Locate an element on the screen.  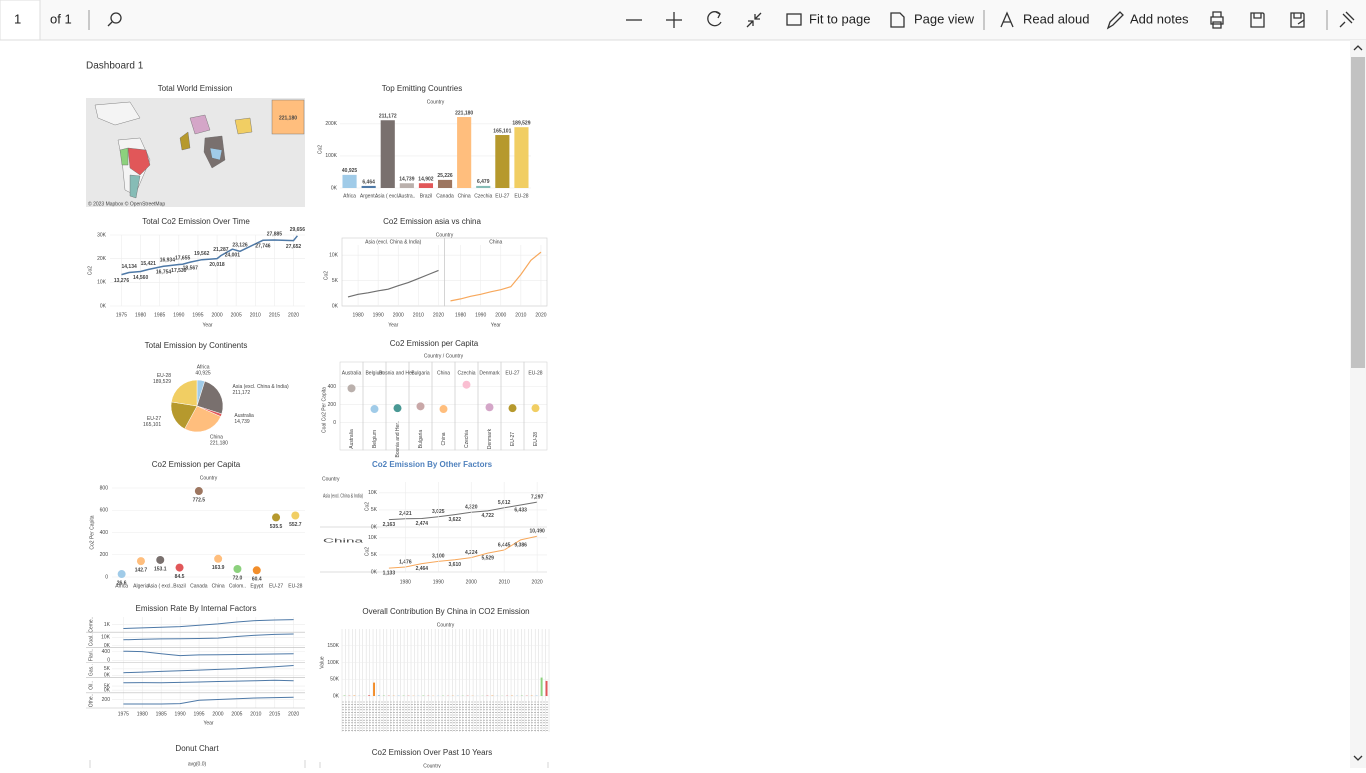
y-tick-label: 1K is located at coordinates (107, 625).